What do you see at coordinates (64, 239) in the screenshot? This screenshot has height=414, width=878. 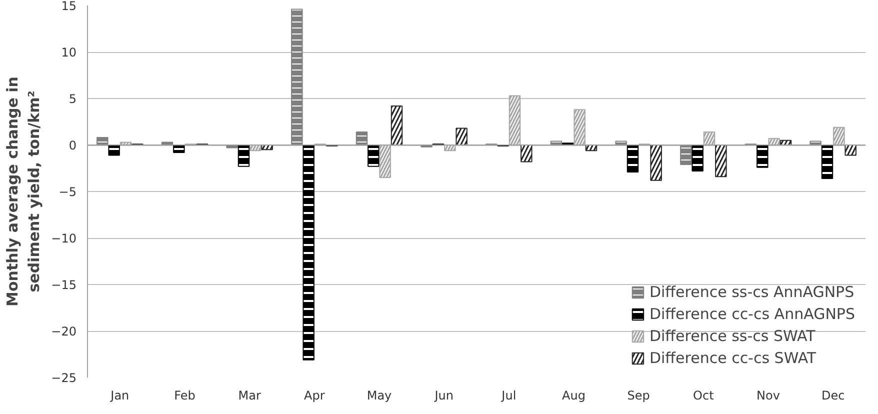 I see `y-tick-label: −10` at bounding box center [64, 239].